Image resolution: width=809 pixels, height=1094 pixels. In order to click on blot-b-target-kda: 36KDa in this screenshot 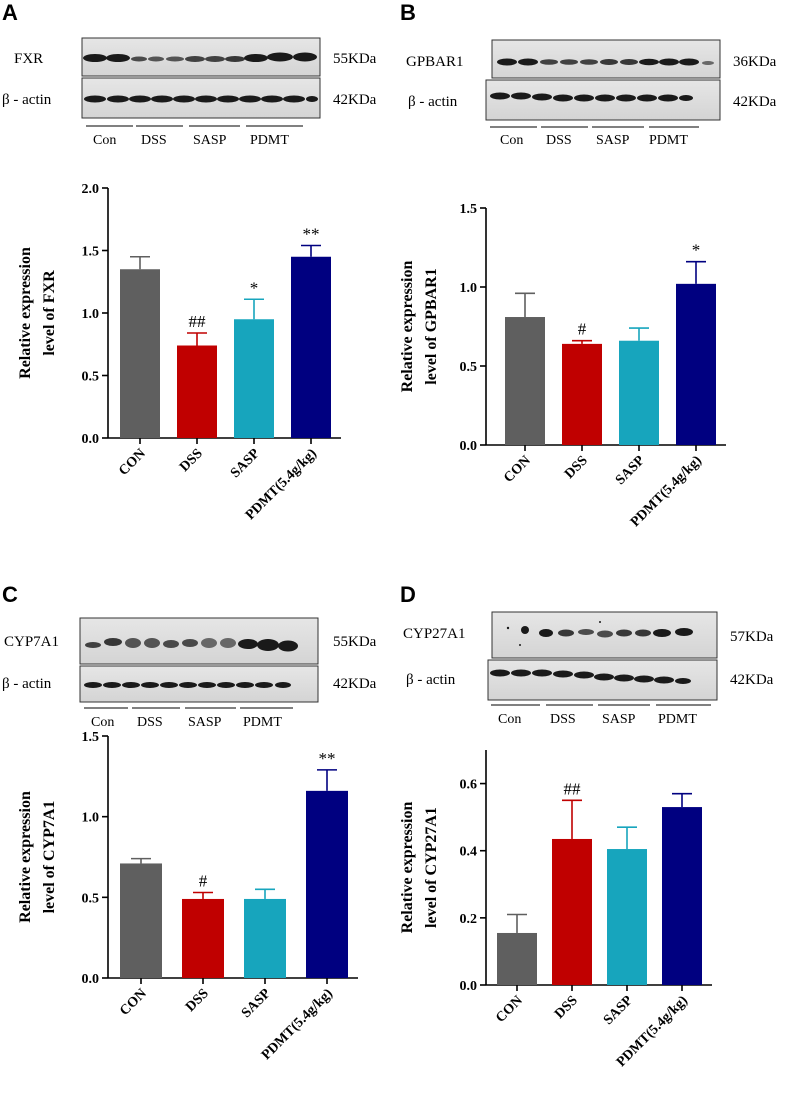, I will do `click(755, 62)`.